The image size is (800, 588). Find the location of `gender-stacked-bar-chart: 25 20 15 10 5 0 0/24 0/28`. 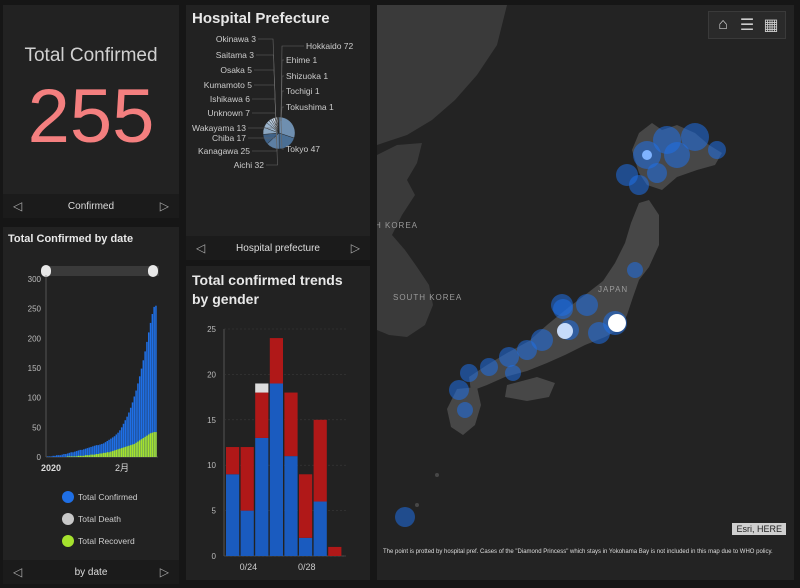

gender-stacked-bar-chart: 25 20 15 10 5 0 0/24 0/28 is located at coordinates (278, 423).